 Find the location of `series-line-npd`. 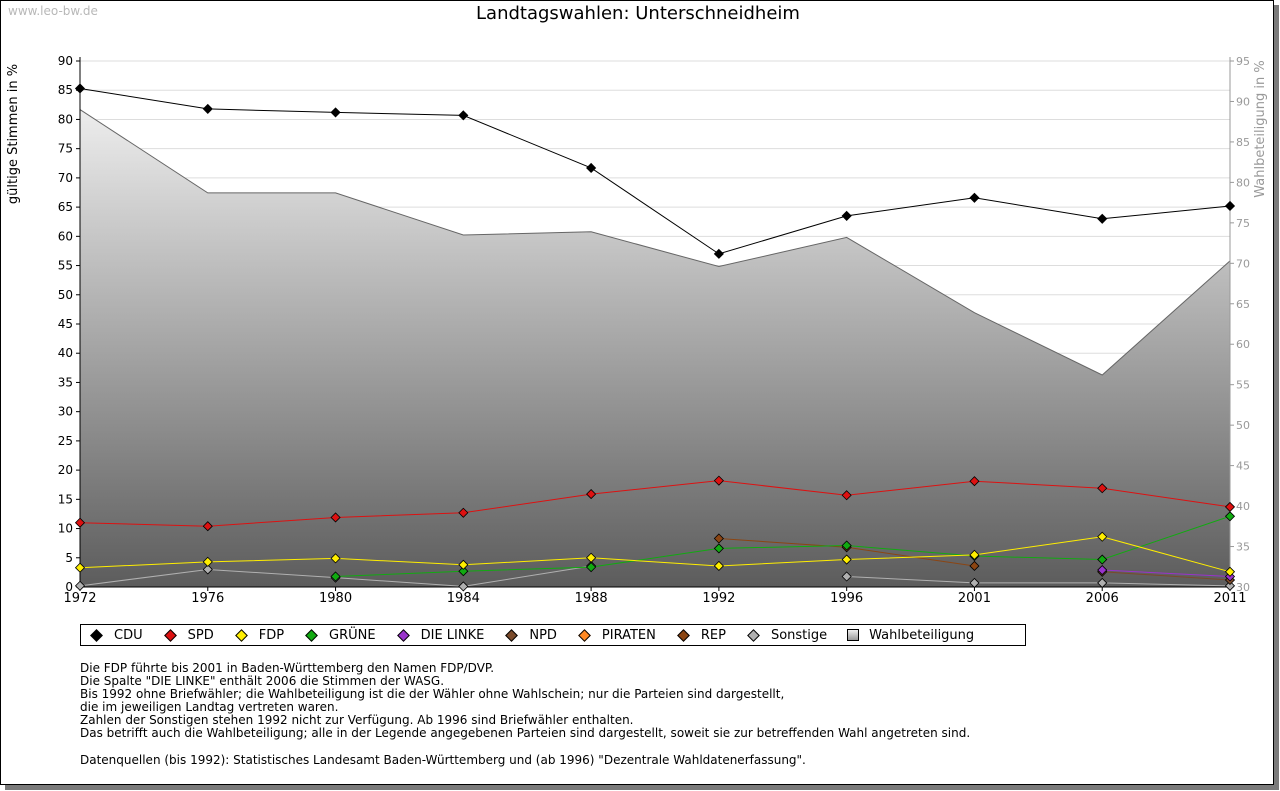

series-line-npd is located at coordinates (1166, 576).